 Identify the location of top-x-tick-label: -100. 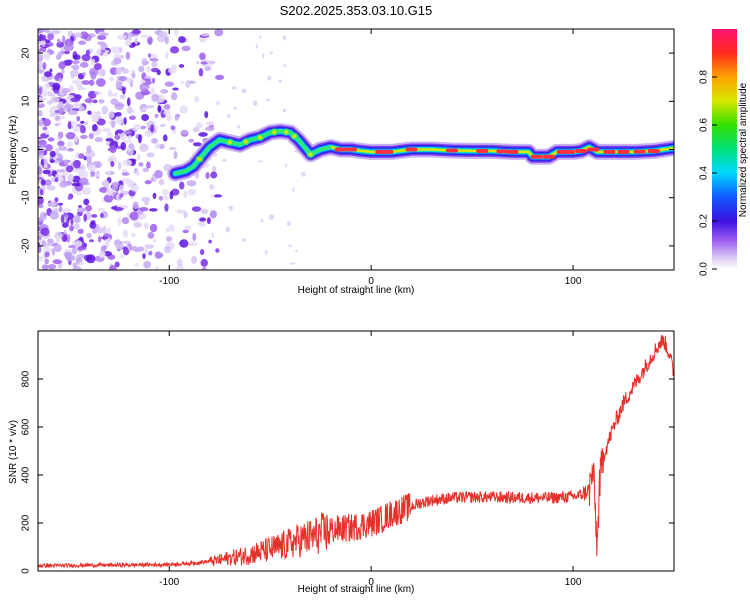
(169, 281).